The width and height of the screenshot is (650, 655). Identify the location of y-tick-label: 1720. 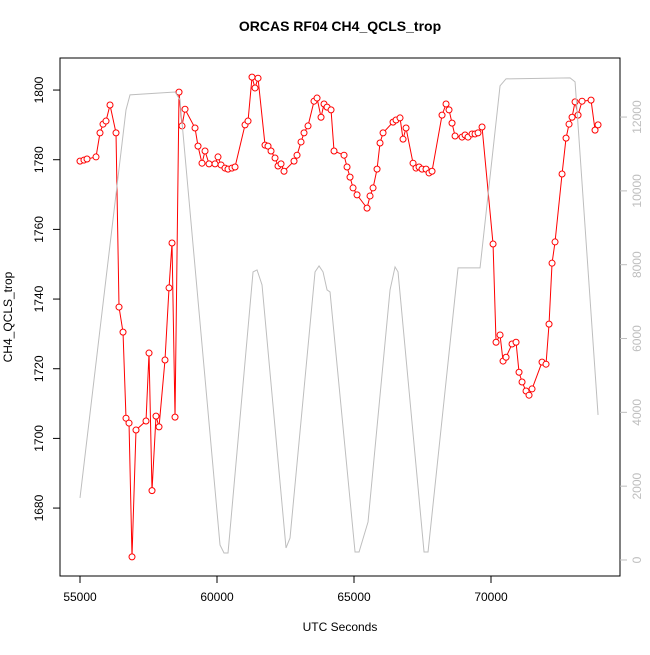
(39, 368).